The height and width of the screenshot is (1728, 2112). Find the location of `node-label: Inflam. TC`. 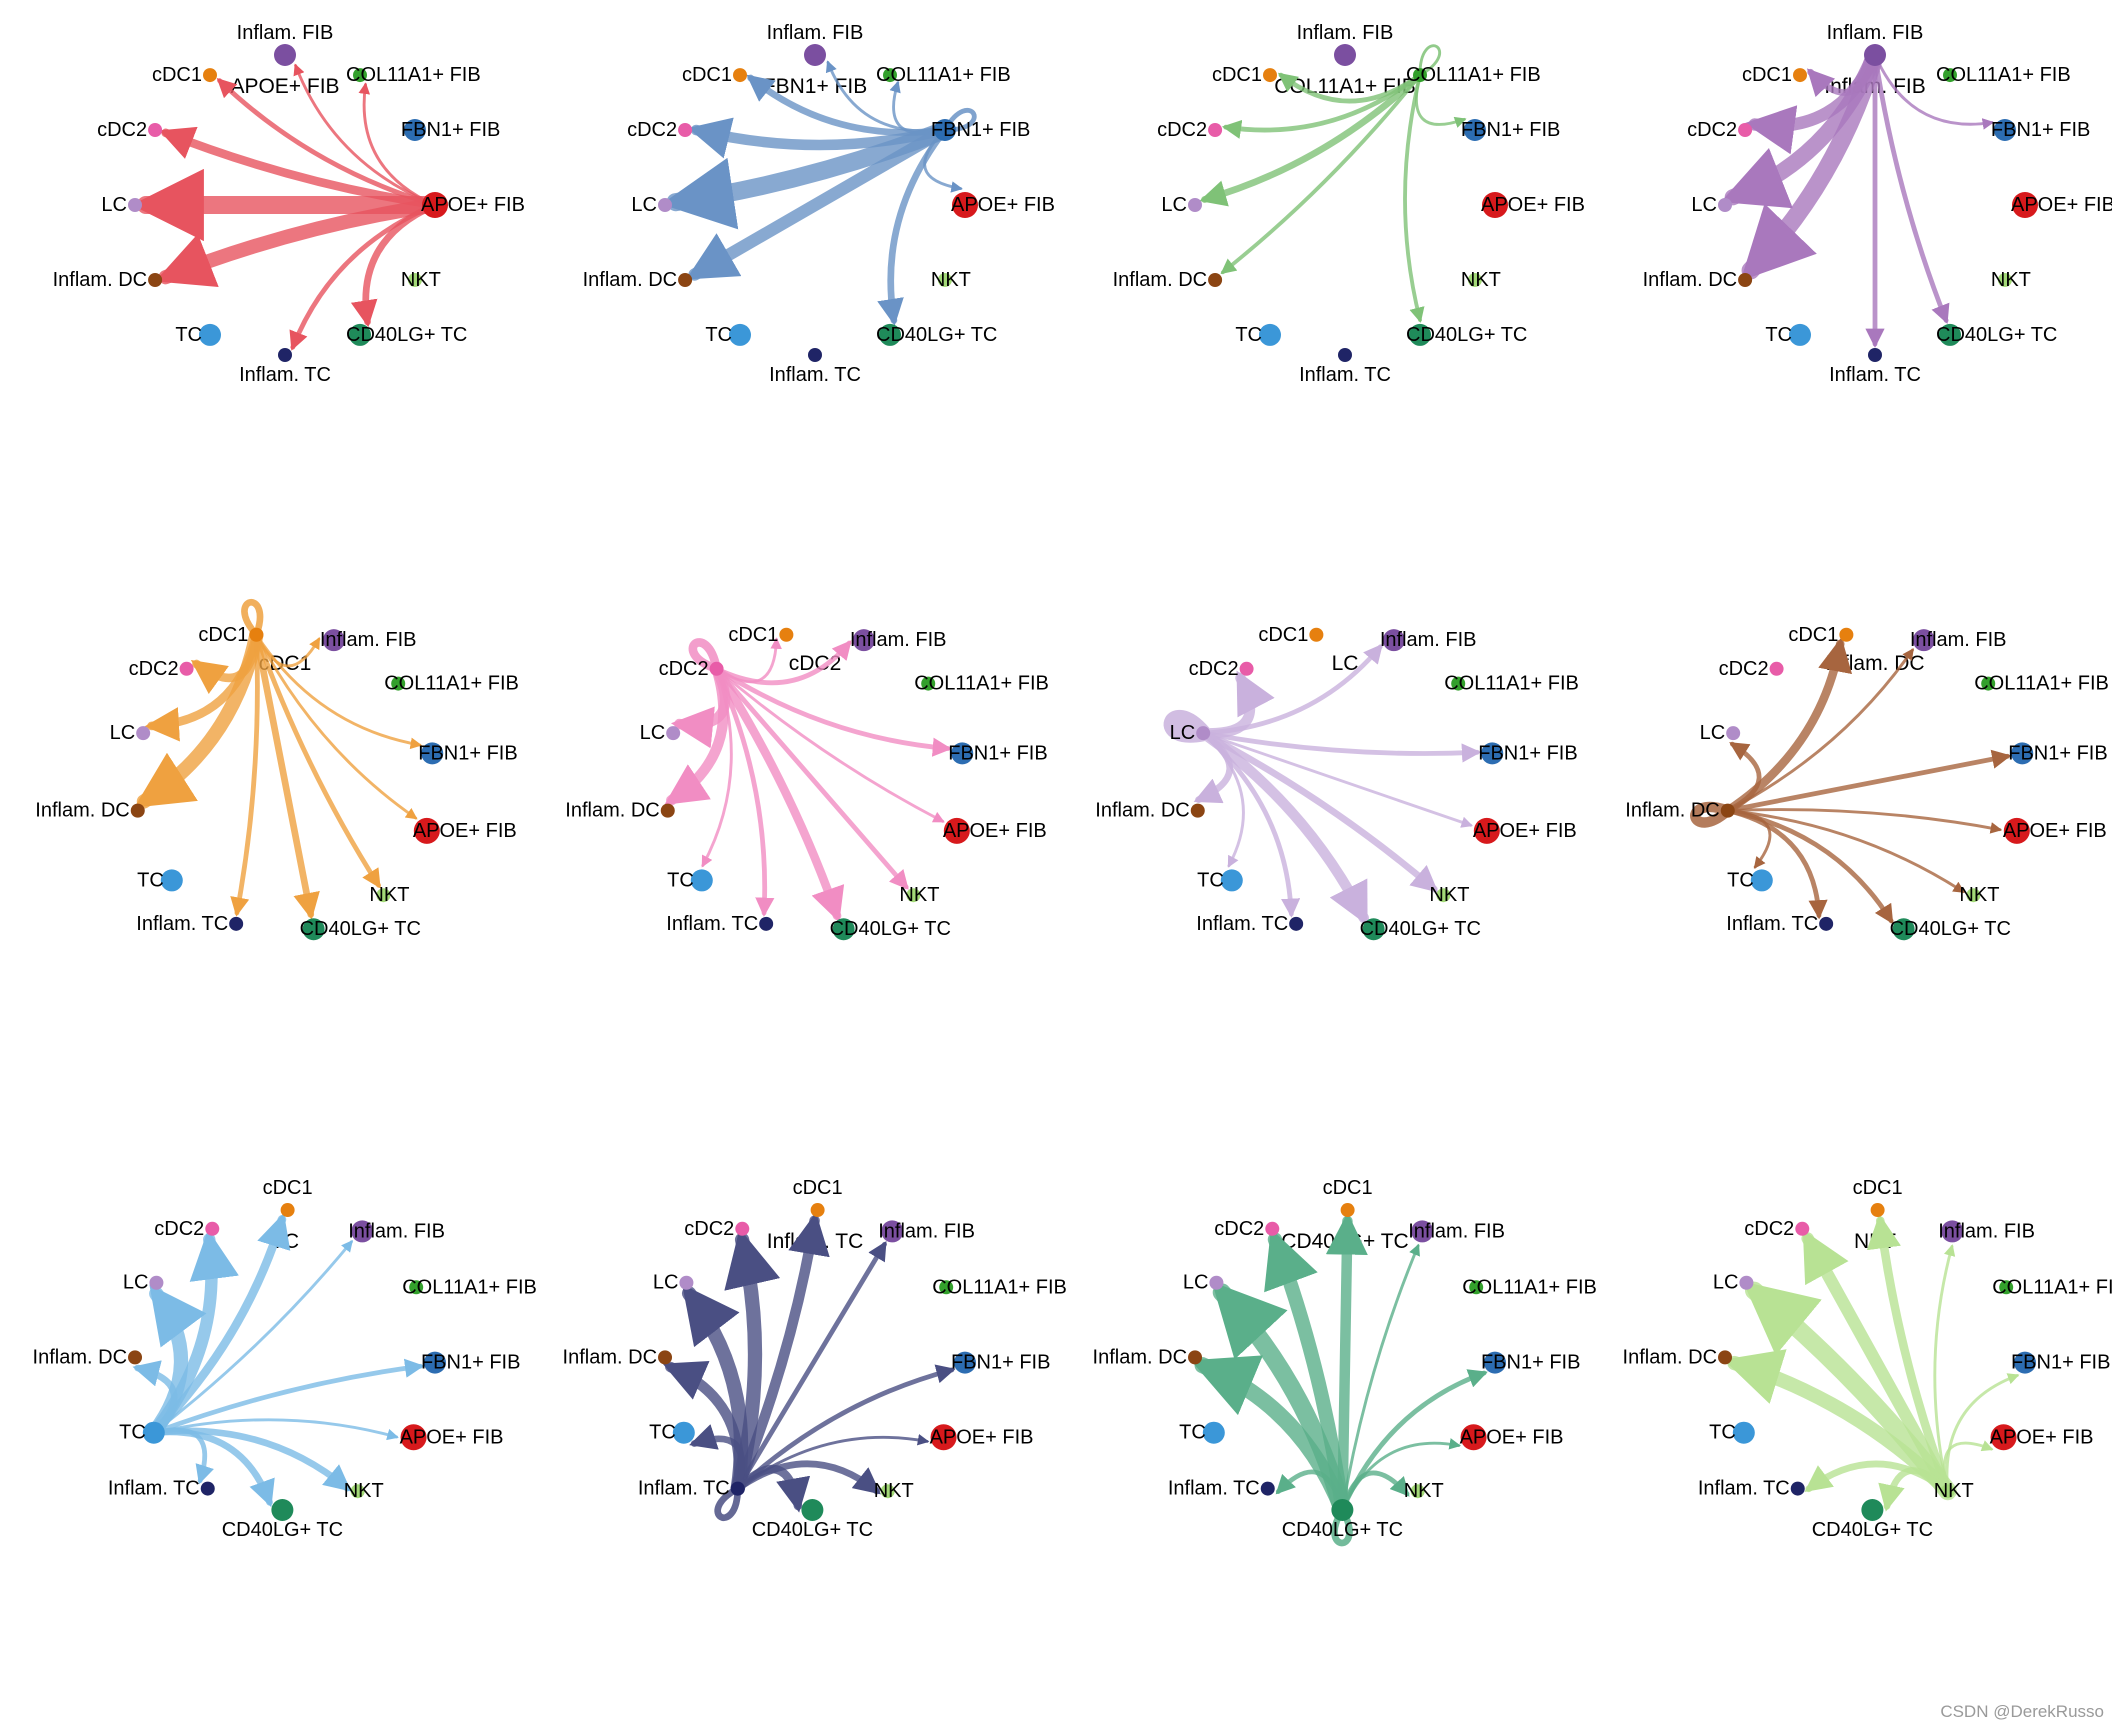

node-label: Inflam. TC is located at coordinates (815, 375).